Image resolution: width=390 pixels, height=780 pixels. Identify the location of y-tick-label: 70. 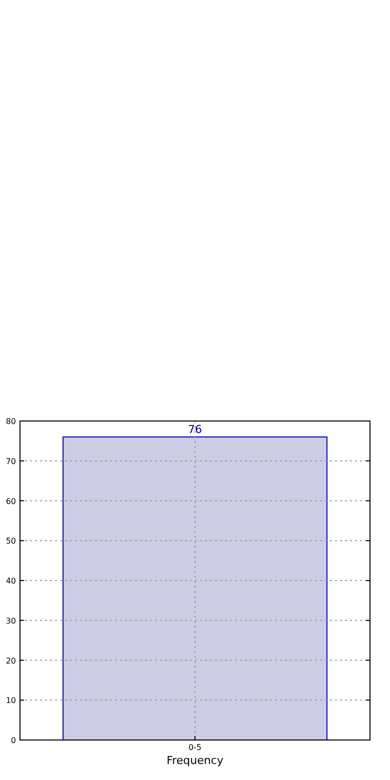
(11, 461).